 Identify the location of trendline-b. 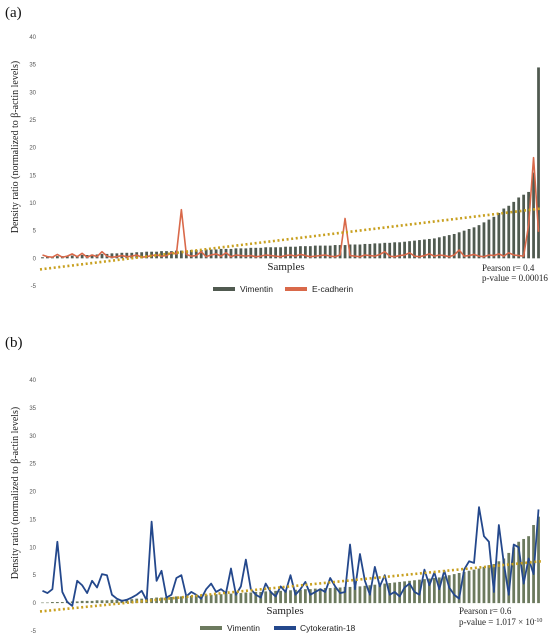
(290, 586).